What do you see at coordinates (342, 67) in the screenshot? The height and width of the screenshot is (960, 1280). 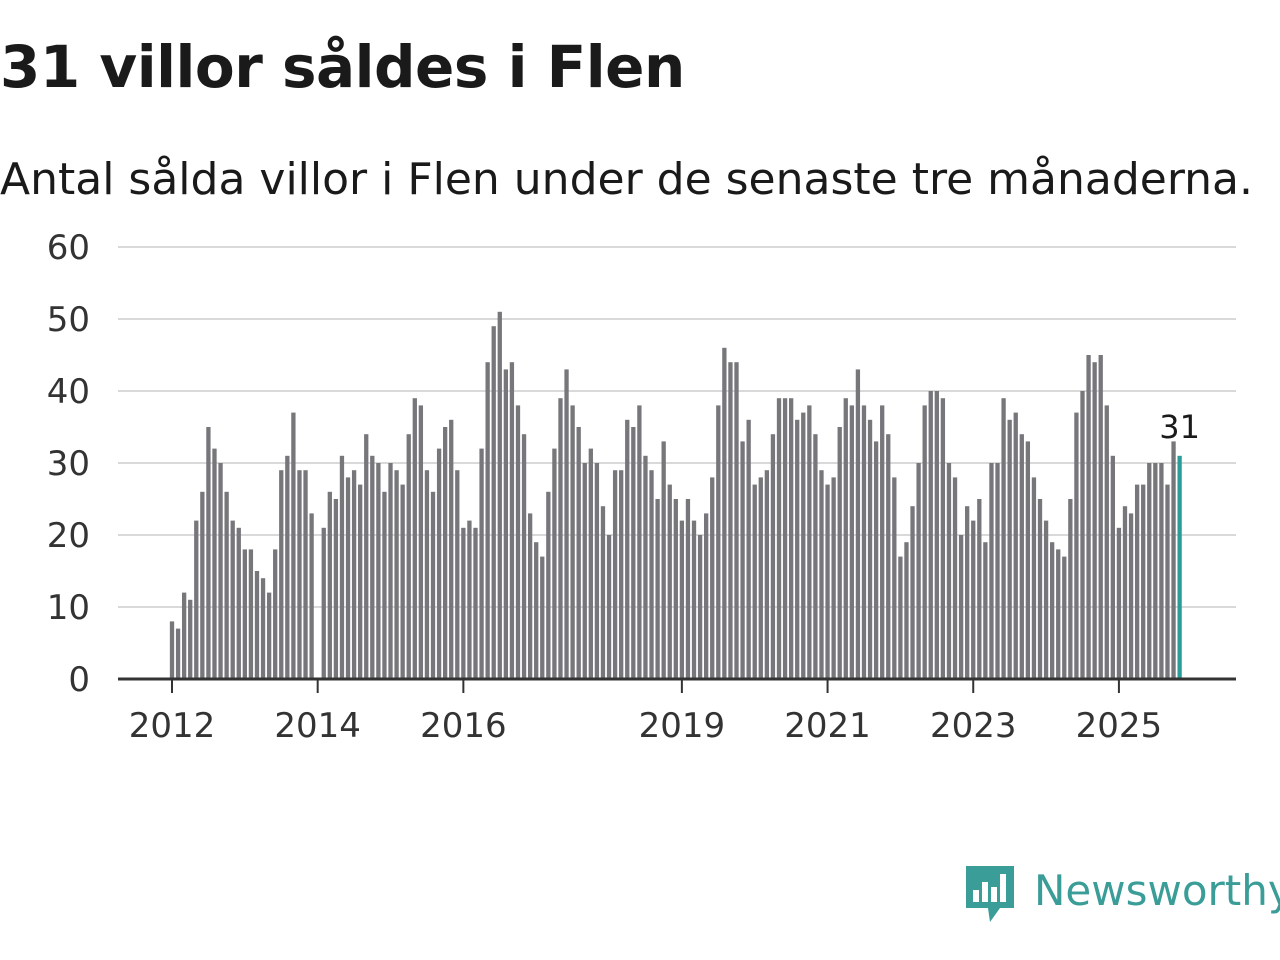 I see `chart-title: 31 villor såldes i Flen` at bounding box center [342, 67].